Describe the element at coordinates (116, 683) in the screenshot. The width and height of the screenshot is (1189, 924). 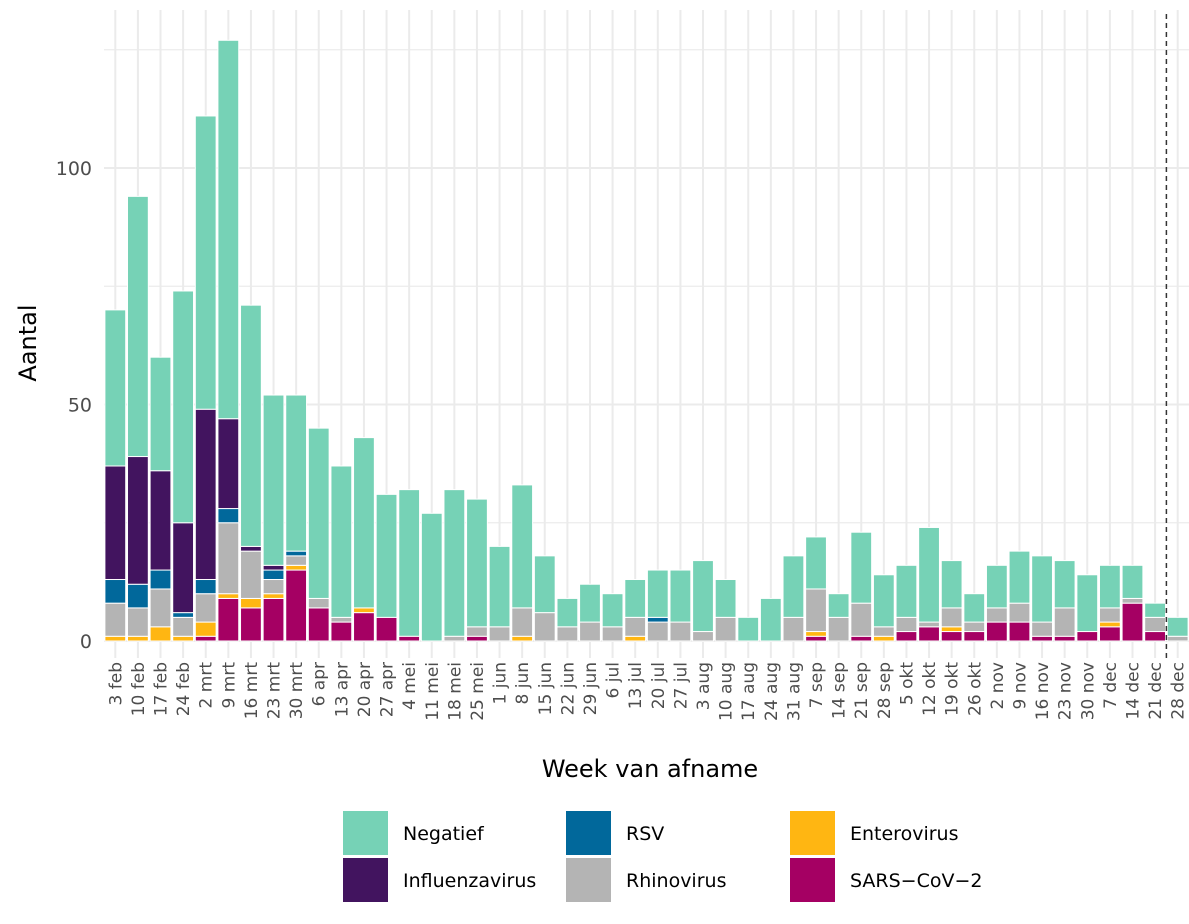
I see `x-tick-label: 3 feb` at that location.